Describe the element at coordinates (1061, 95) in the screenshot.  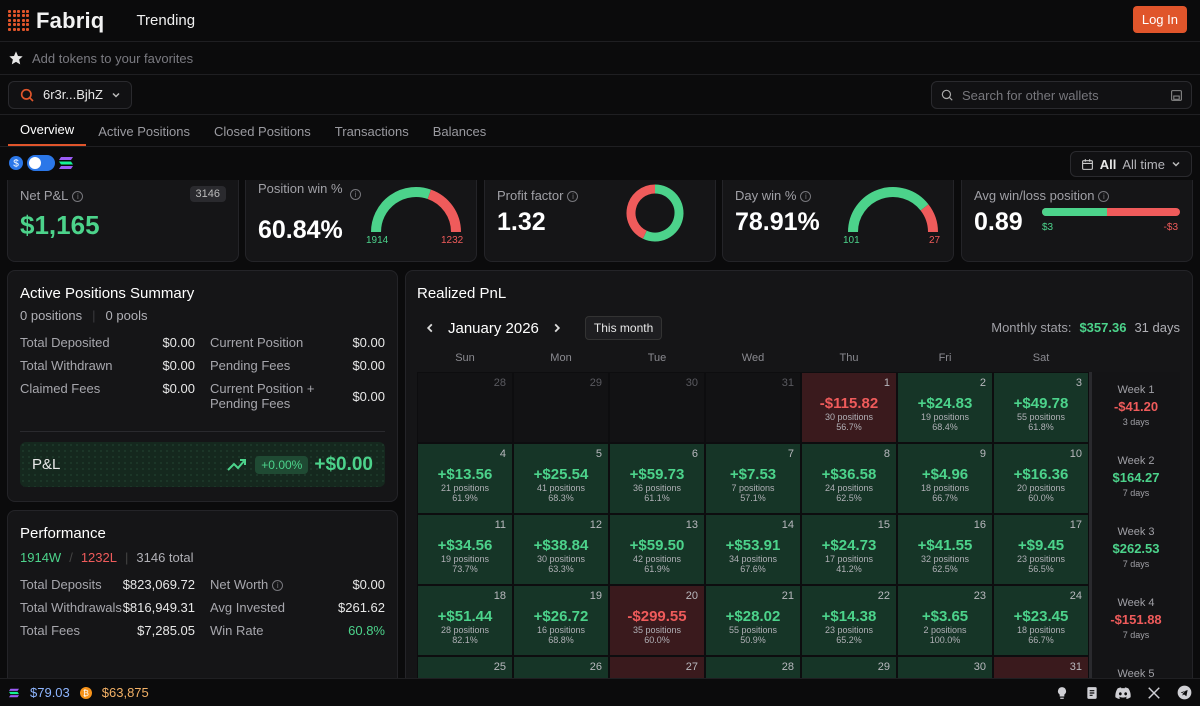
I see `wallet-search-input: Search for other wallets` at that location.